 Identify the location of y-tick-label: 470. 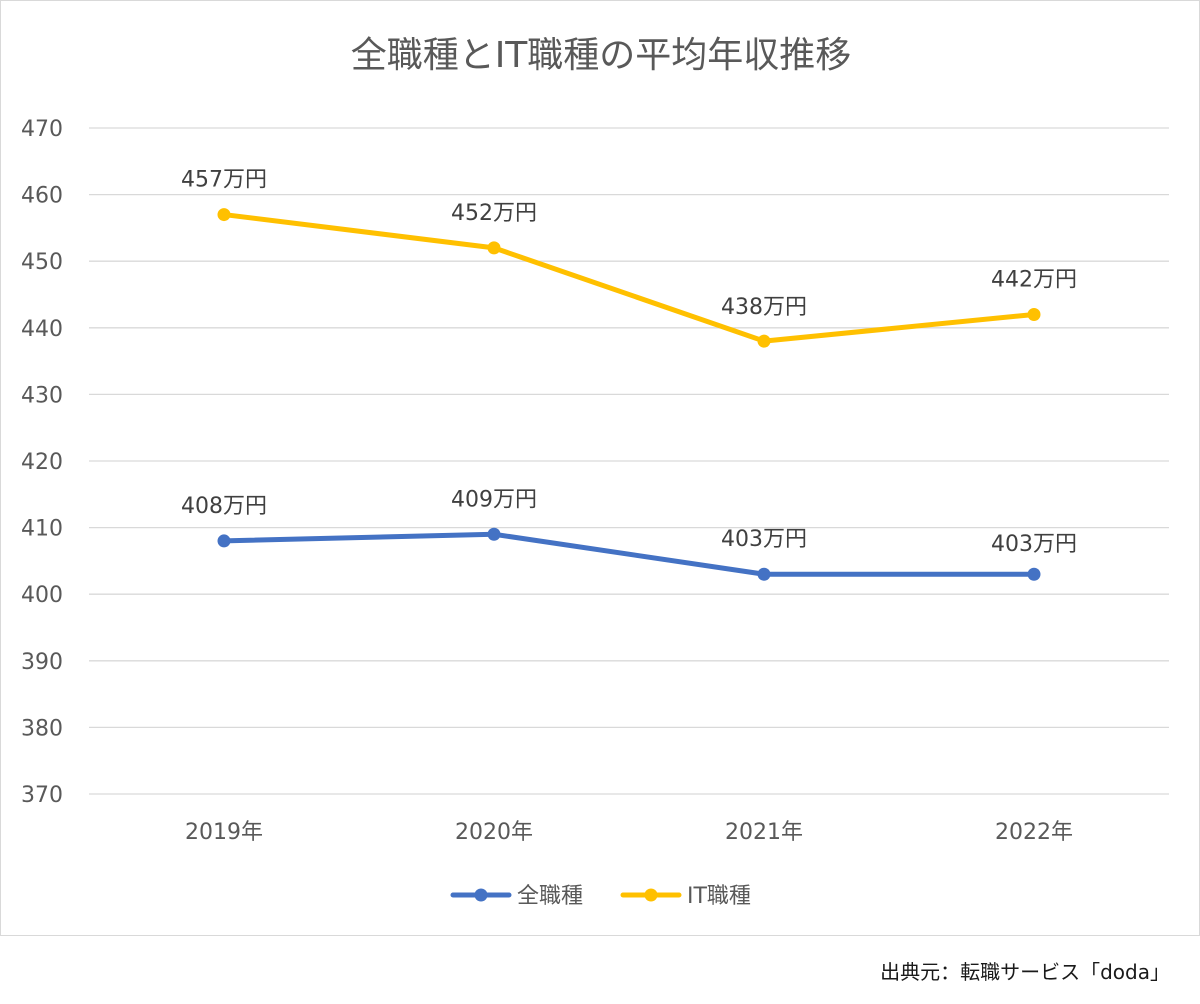
(42, 129).